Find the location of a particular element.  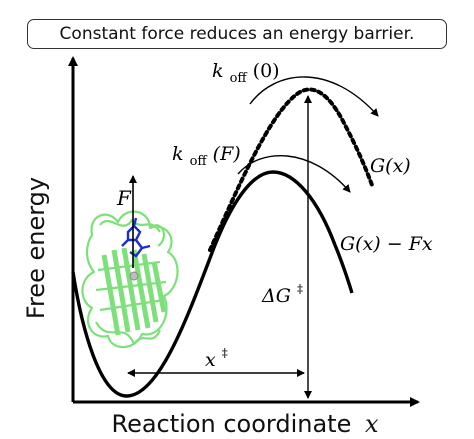

koff-force-arg: (F) is located at coordinates (227, 154).